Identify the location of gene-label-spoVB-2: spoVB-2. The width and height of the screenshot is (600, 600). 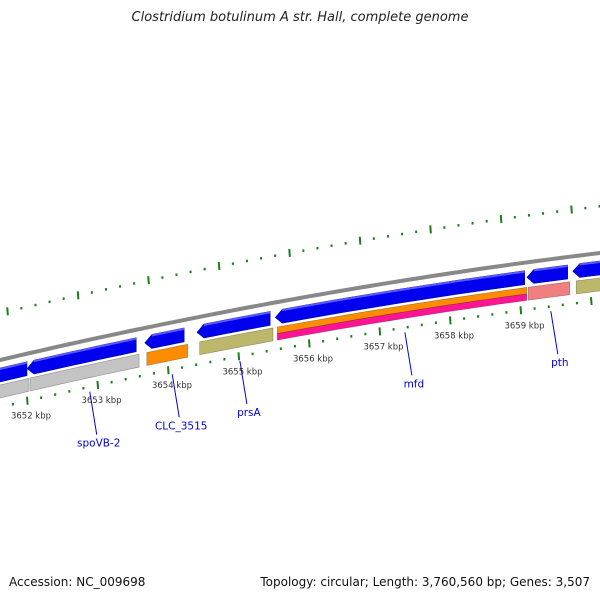
(98, 444).